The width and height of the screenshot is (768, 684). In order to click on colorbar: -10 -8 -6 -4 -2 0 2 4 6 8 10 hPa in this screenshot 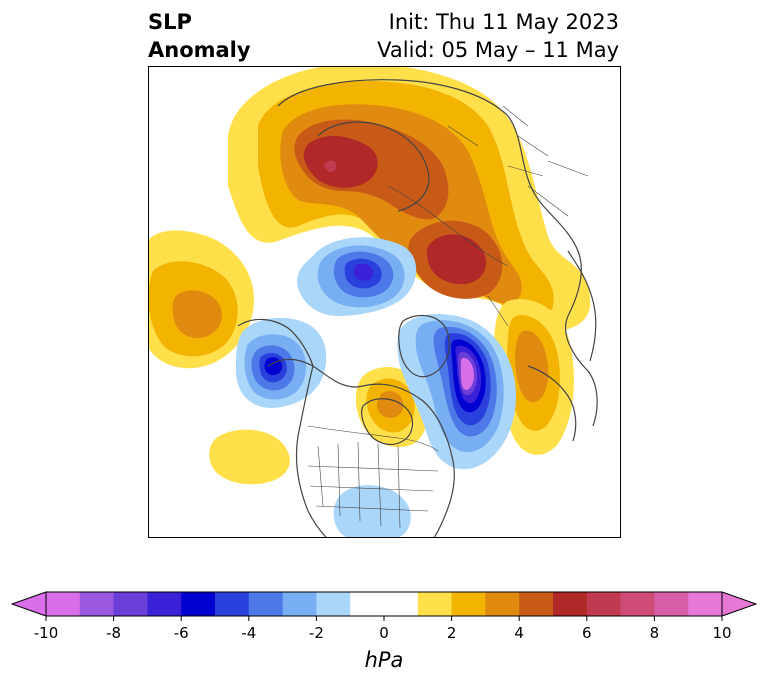, I will do `click(384, 631)`.